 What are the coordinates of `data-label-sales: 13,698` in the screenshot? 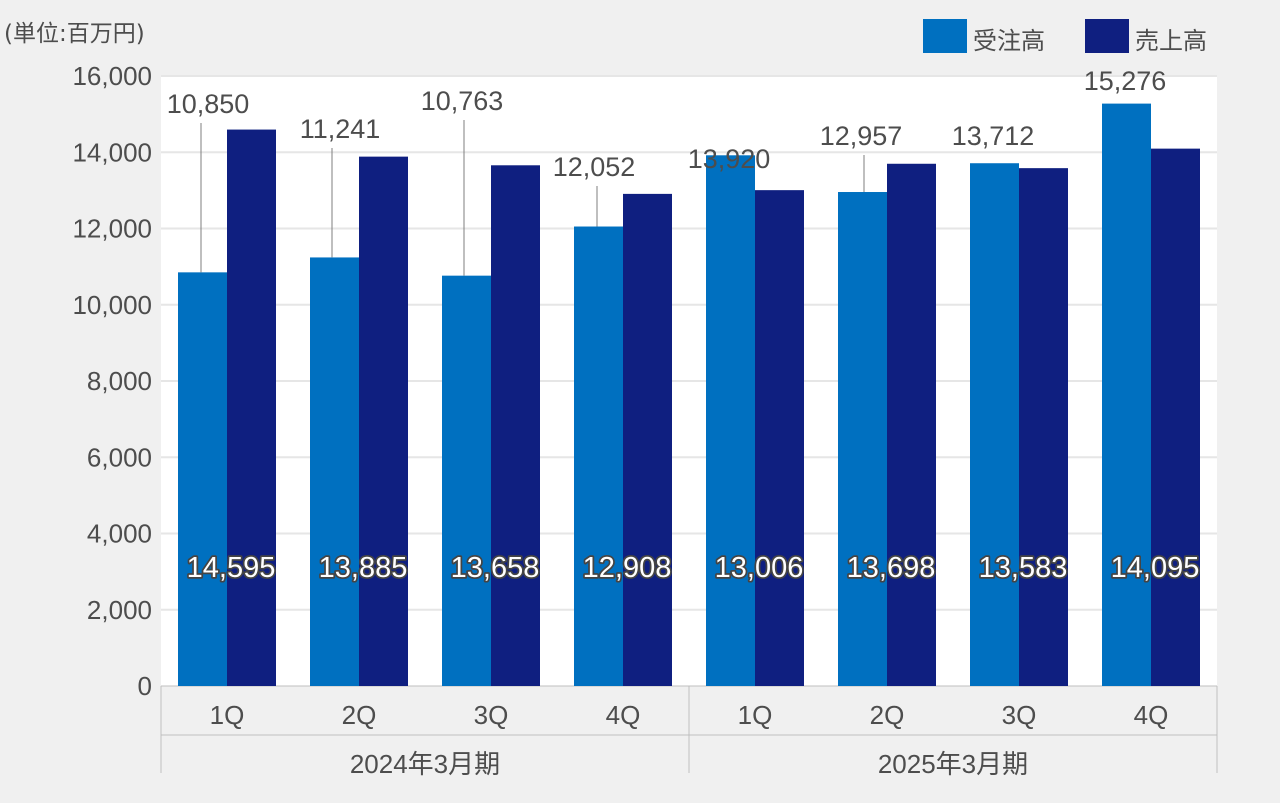 It's located at (891, 568).